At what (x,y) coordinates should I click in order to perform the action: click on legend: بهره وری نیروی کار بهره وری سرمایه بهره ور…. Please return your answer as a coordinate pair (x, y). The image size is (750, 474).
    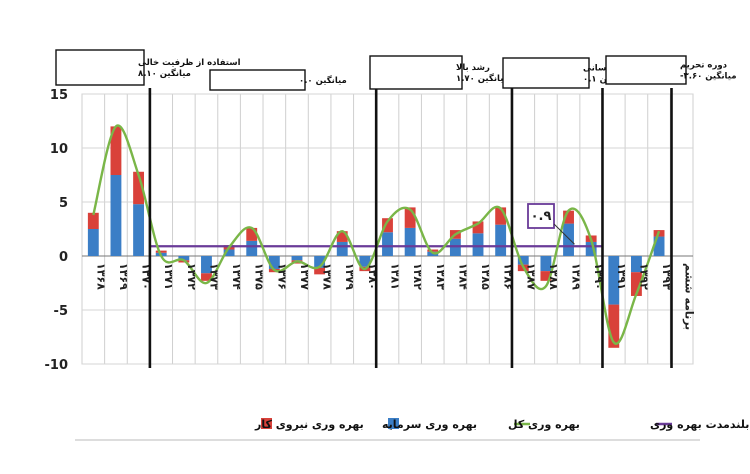
    Looking at the image, I should click on (412, 429).